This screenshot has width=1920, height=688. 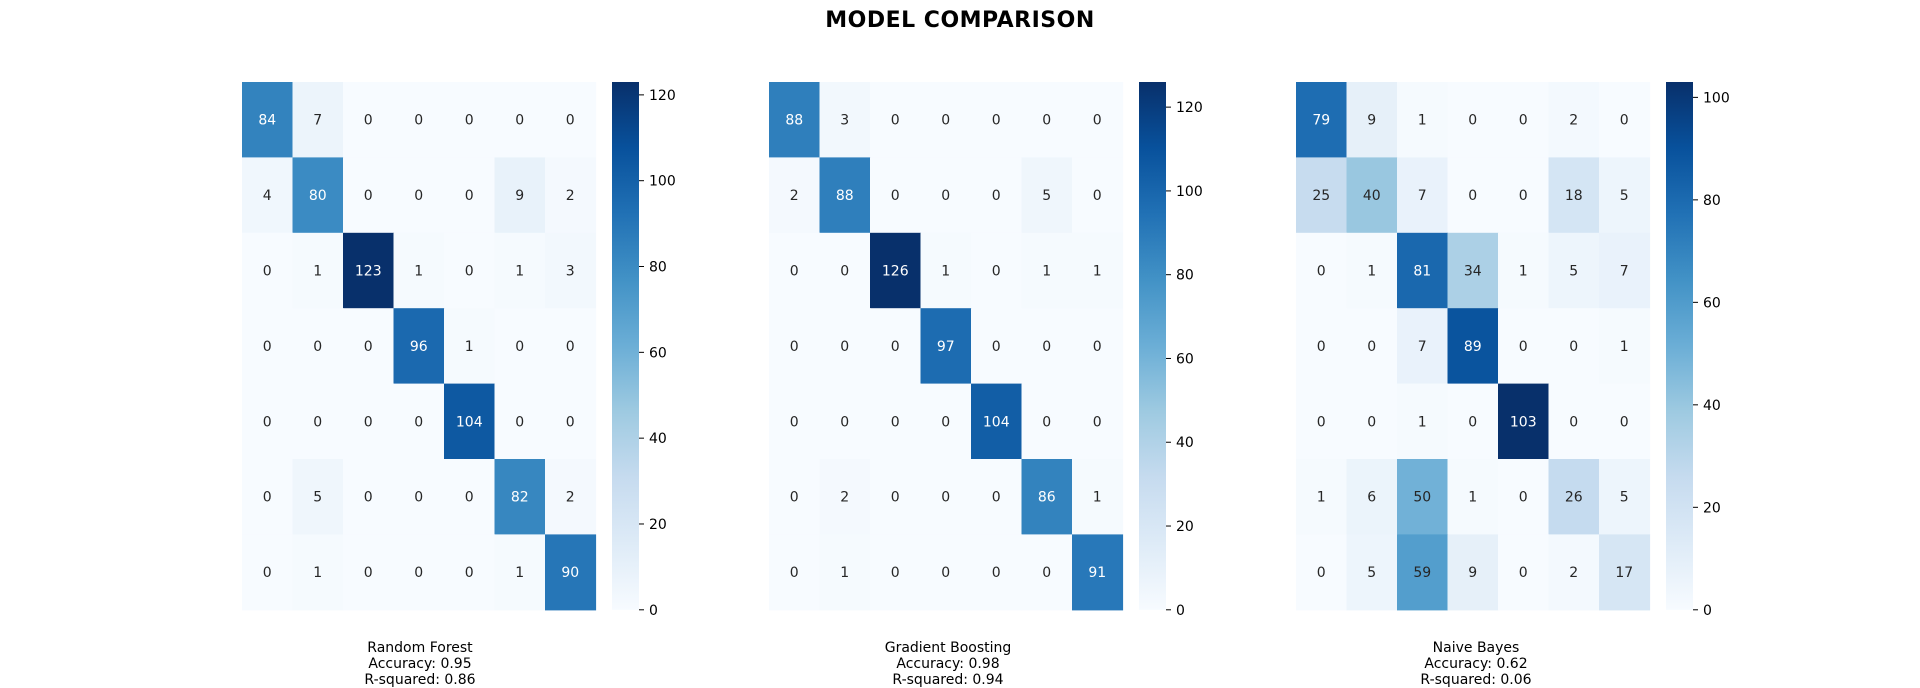 I want to click on cell-value-label-r3-c1: 0, so click(x=844, y=347).